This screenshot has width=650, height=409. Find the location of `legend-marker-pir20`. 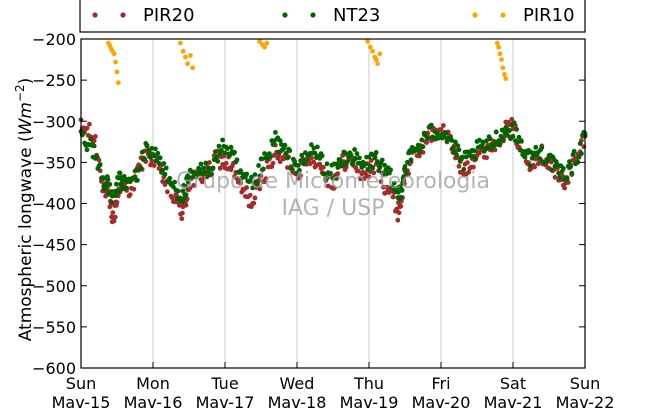

legend-marker-pir20 is located at coordinates (123, 15).